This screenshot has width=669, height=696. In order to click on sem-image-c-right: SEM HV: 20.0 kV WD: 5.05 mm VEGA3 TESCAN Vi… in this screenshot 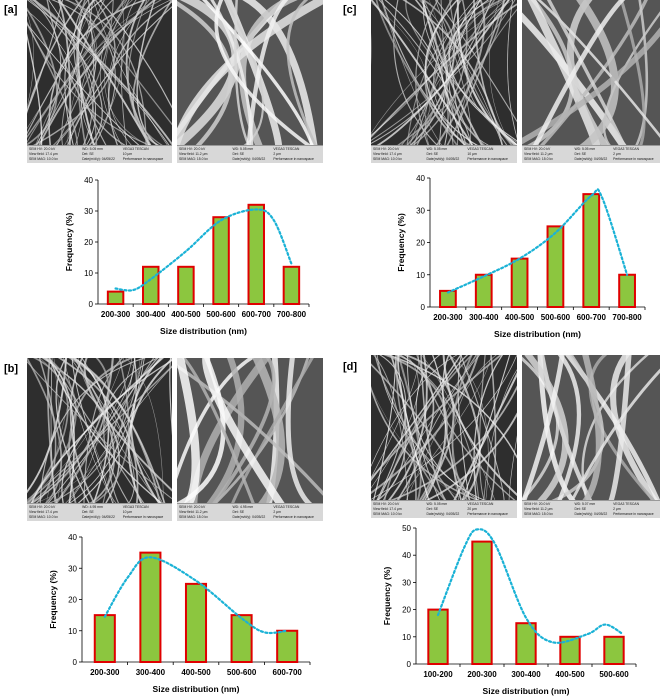, I will do `click(591, 81)`.